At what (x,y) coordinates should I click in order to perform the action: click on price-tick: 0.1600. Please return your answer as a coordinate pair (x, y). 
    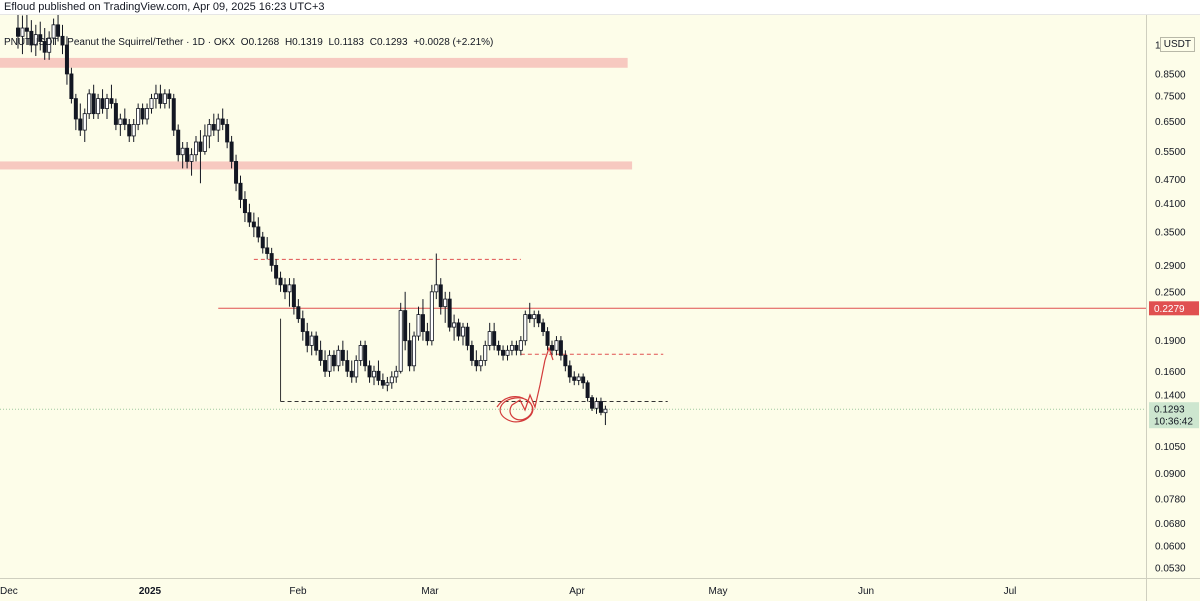
    Looking at the image, I should click on (1170, 372).